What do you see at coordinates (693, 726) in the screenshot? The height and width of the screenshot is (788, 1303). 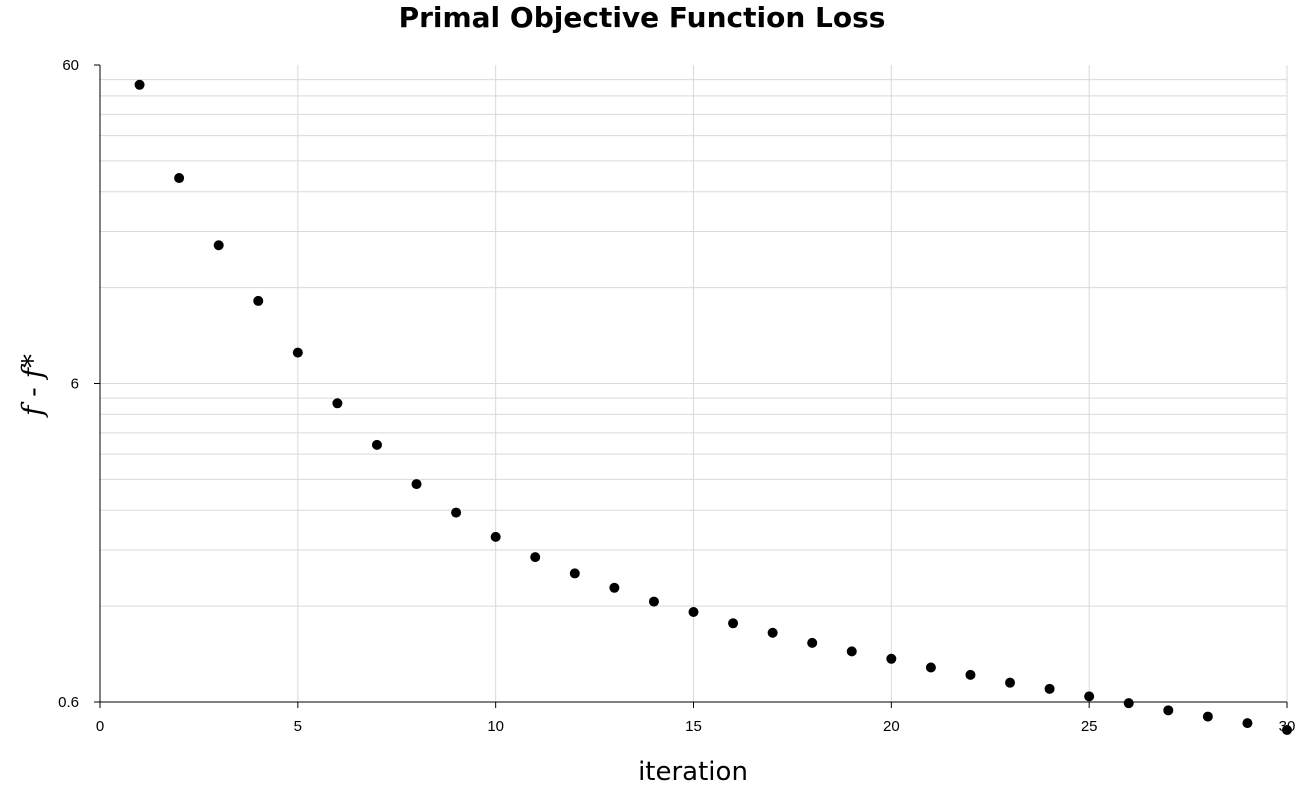 I see `x-tick-label: 15` at bounding box center [693, 726].